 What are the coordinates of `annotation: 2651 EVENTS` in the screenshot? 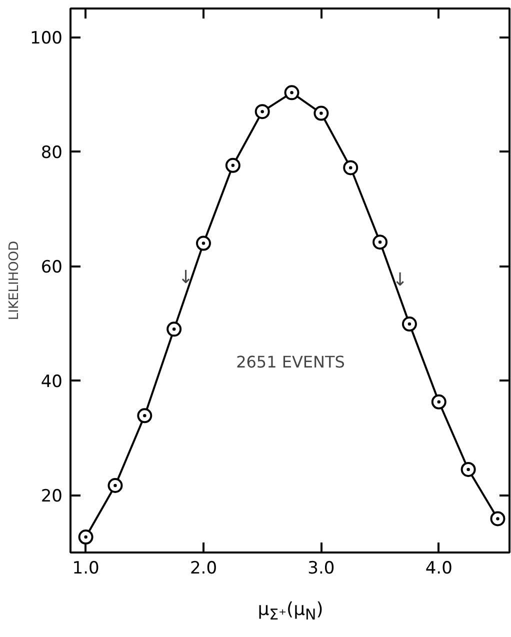 It's located at (290, 362).